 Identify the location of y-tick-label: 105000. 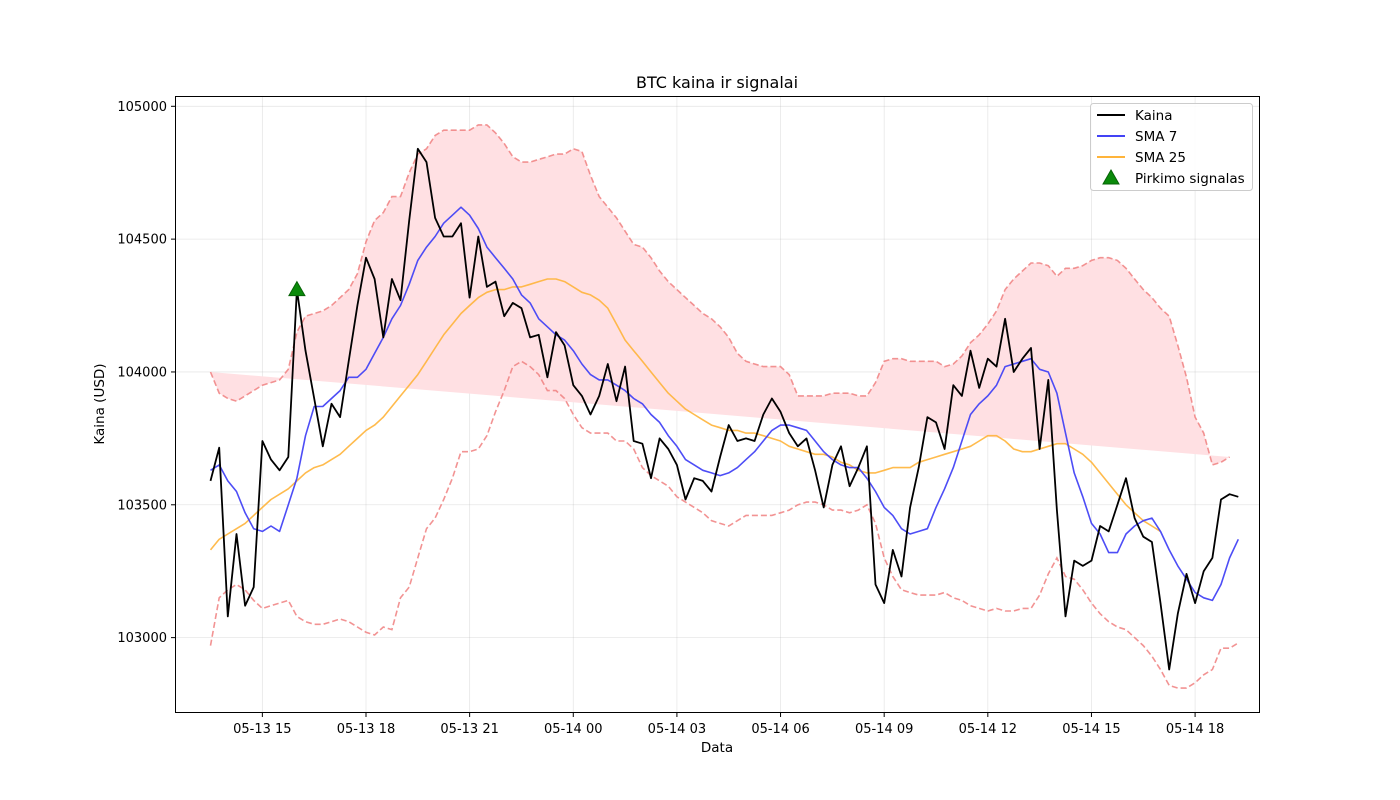
(142, 107).